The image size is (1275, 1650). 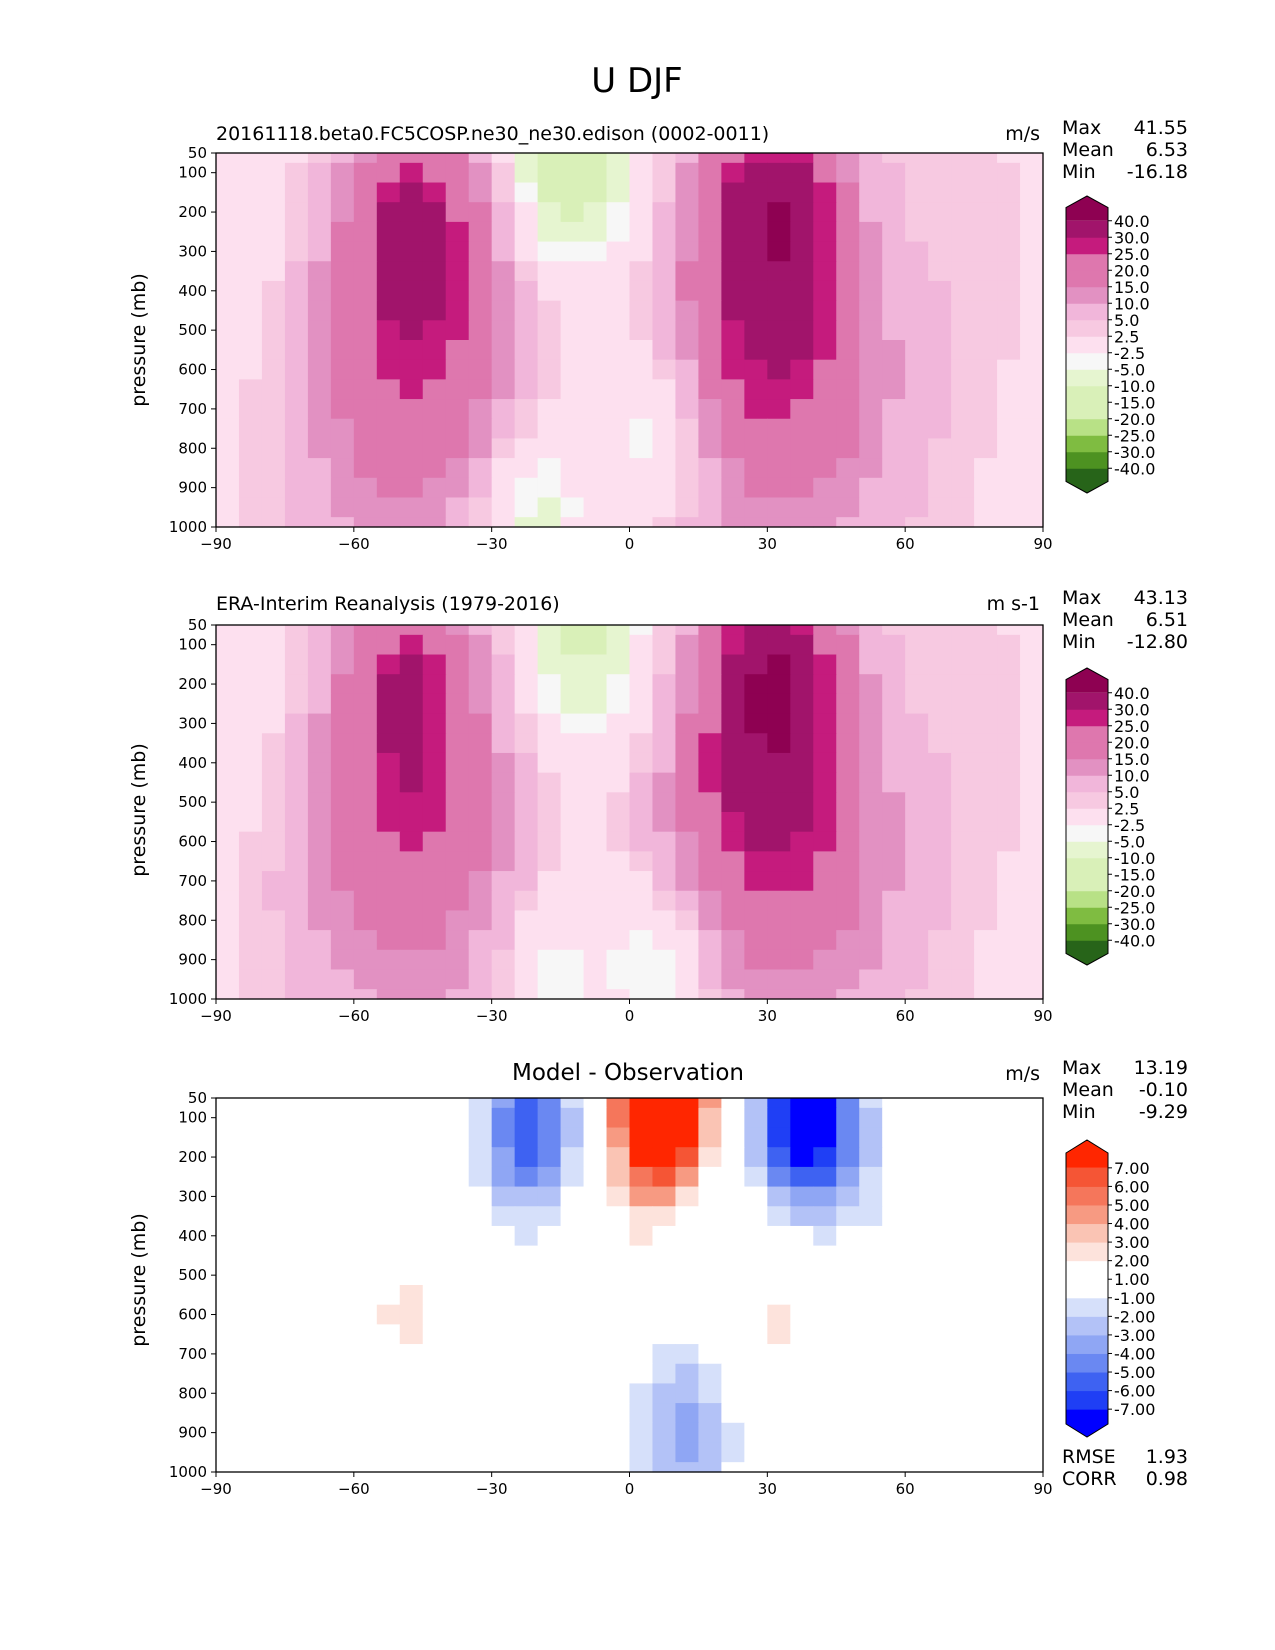 What do you see at coordinates (767, 1016) in the screenshot?
I see `x-tick-label: 30` at bounding box center [767, 1016].